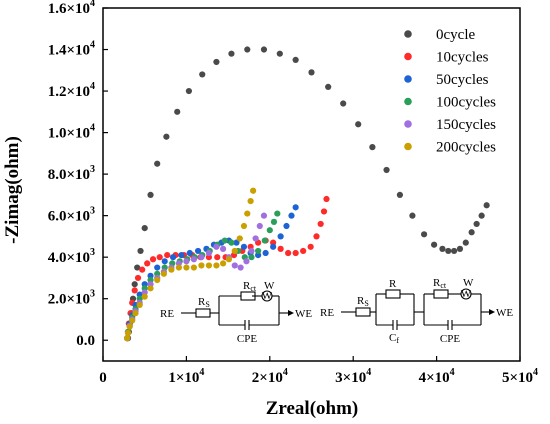 This screenshot has width=550, height=424. Describe the element at coordinates (167, 314) in the screenshot. I see `circuit-left-re-label: RE` at that location.